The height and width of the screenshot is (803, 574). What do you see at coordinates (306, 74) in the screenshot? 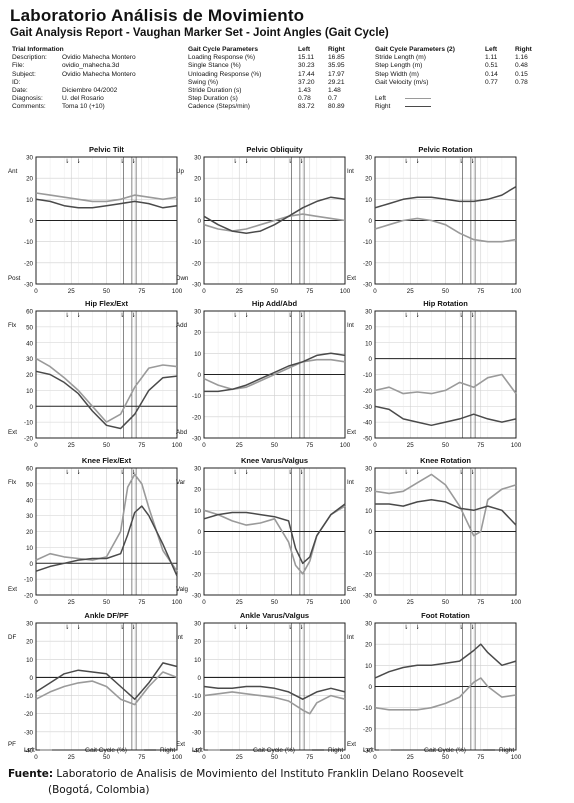
I see `param-left: 17.44` at bounding box center [306, 74].